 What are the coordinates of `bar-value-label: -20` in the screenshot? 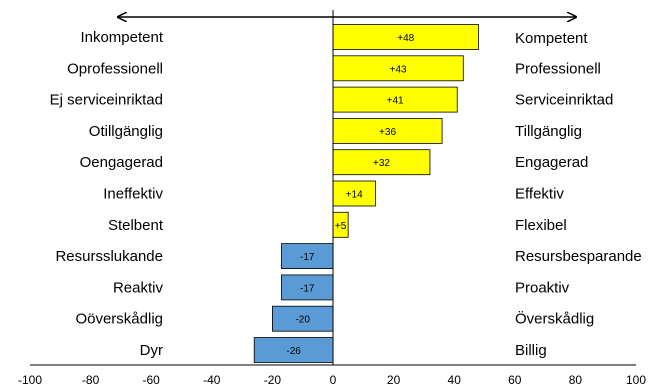 It's located at (302, 320).